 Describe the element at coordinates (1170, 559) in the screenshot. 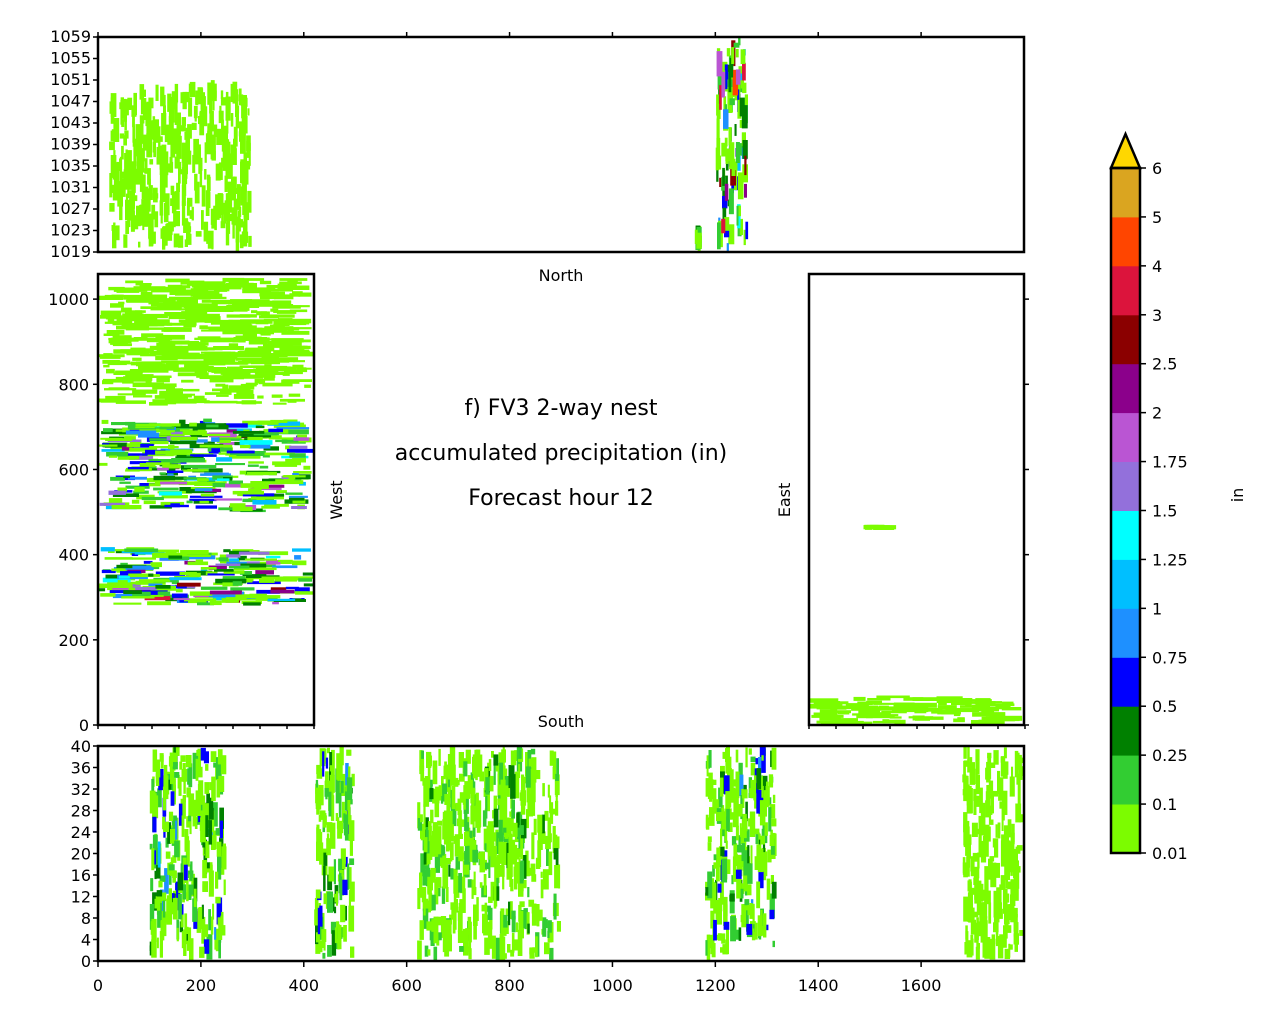

I see `colorbar-tick-label: 1.25` at that location.